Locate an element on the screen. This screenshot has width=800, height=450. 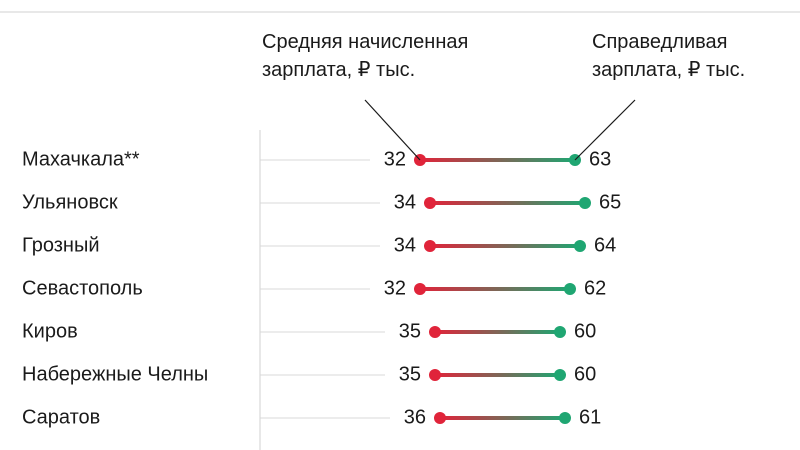
category-label: Набережные Челны is located at coordinates (115, 374).